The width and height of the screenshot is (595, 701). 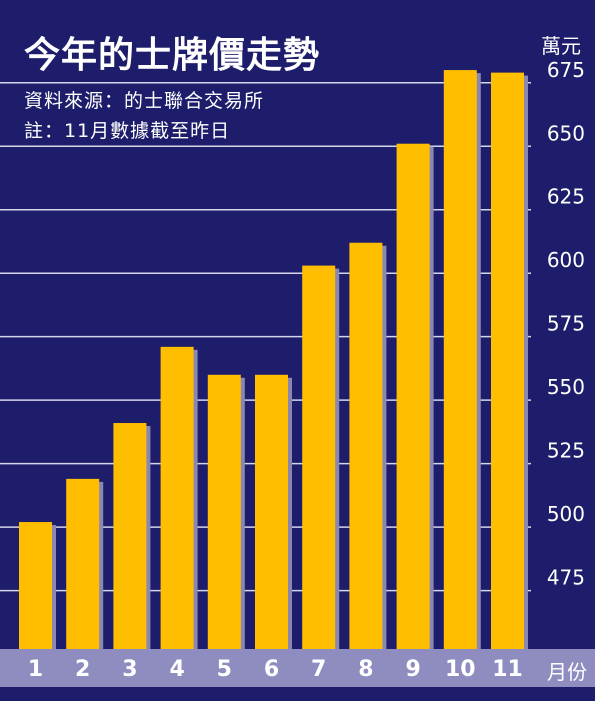 I want to click on y-tick-label: 675, so click(x=566, y=70).